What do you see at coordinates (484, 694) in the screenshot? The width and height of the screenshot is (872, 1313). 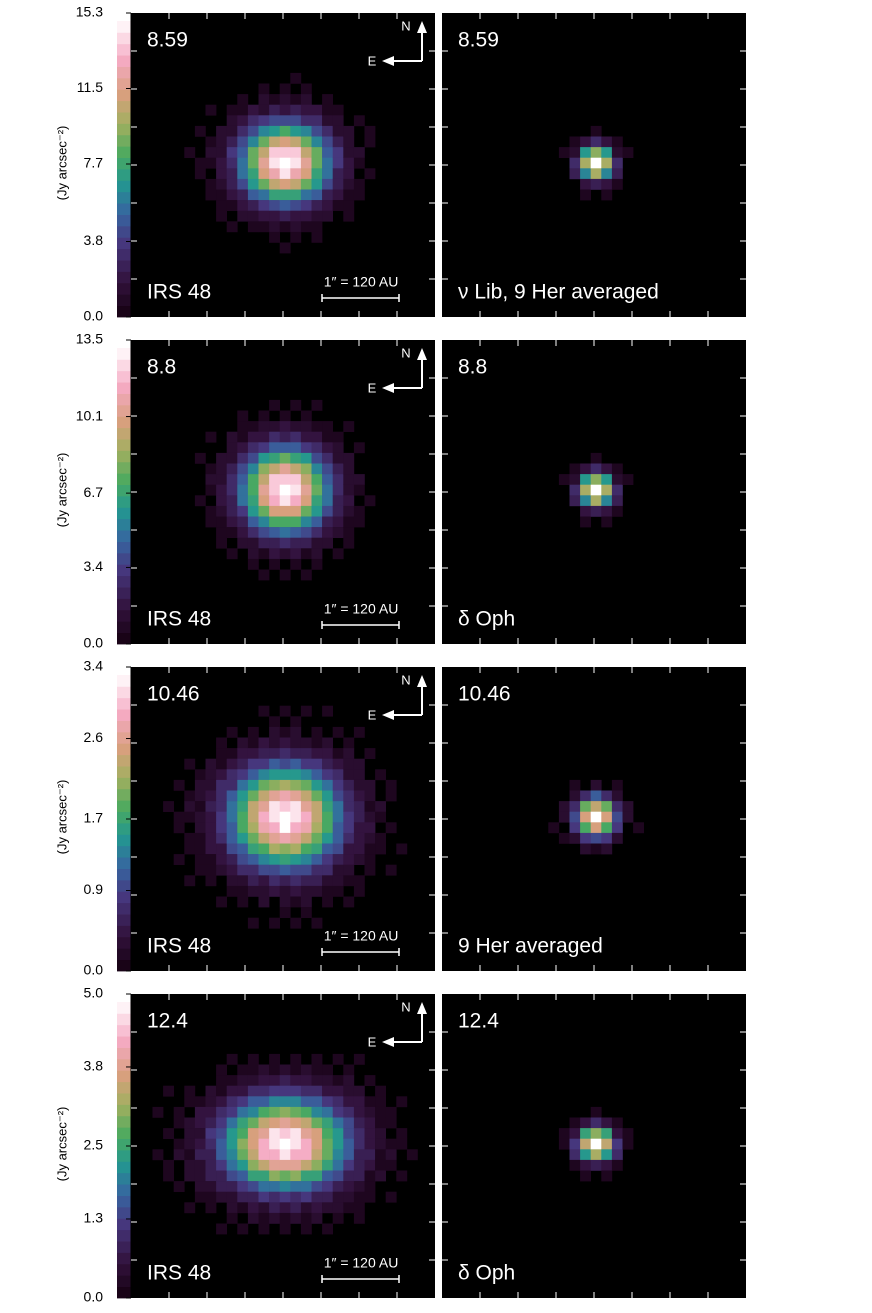 I see `wavelength-label: 10.46` at bounding box center [484, 694].